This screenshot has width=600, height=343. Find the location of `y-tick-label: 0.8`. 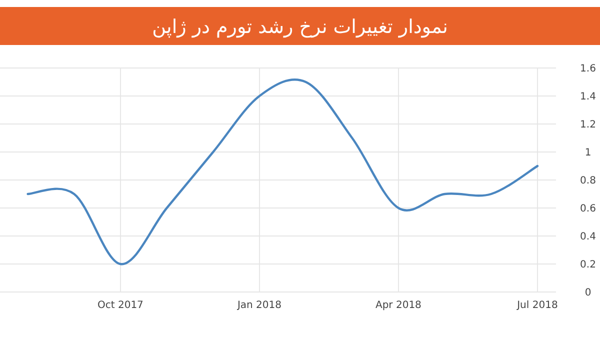

y-tick-label: 0.8 is located at coordinates (588, 181).